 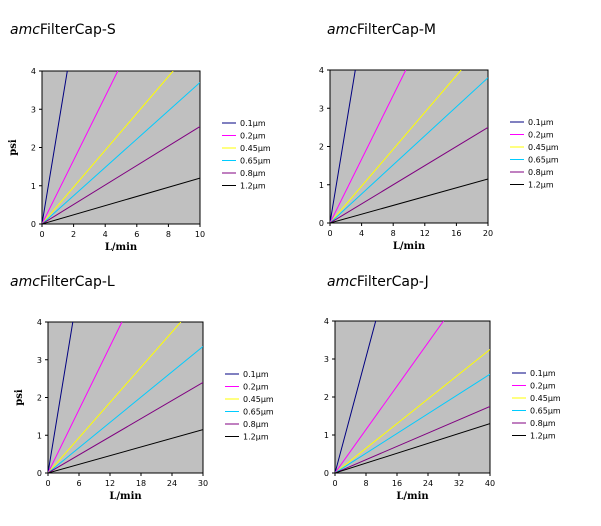 What do you see at coordinates (200, 234) in the screenshot?
I see `x-tick-label: 10` at bounding box center [200, 234].